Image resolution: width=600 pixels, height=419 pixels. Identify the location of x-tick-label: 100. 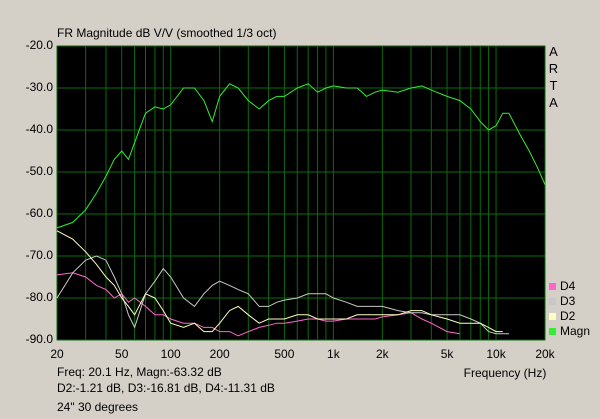
(171, 354).